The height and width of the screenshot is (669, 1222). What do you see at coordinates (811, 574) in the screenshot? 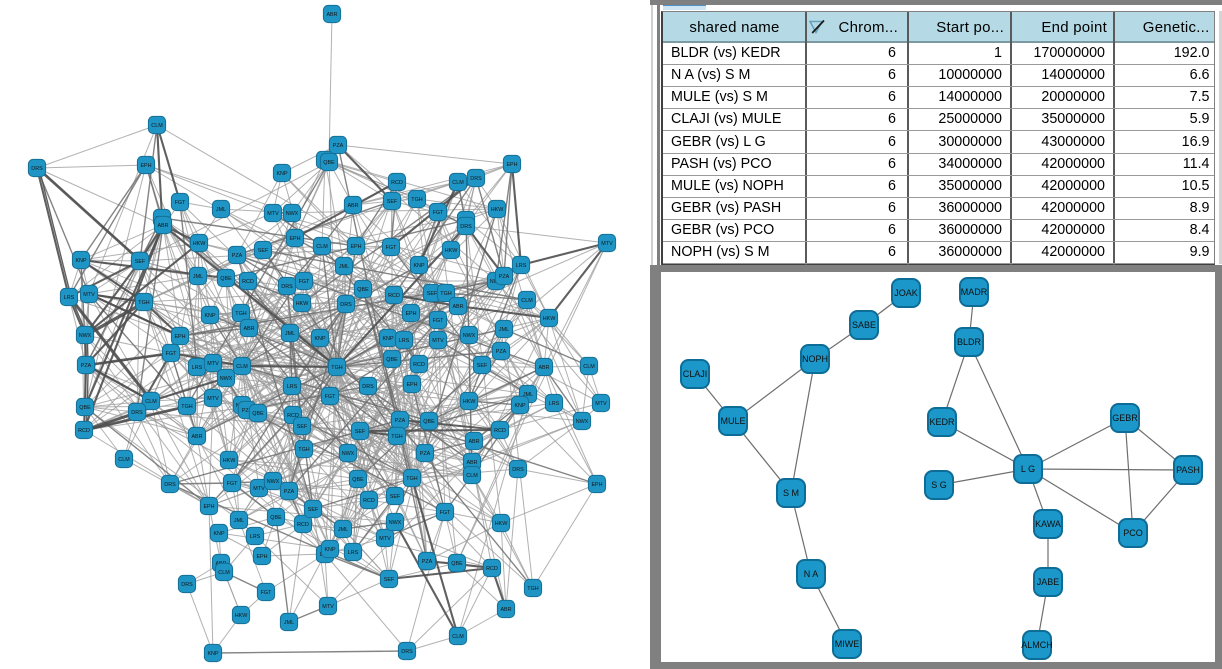
I see `svg-text: N A` at bounding box center [811, 574].